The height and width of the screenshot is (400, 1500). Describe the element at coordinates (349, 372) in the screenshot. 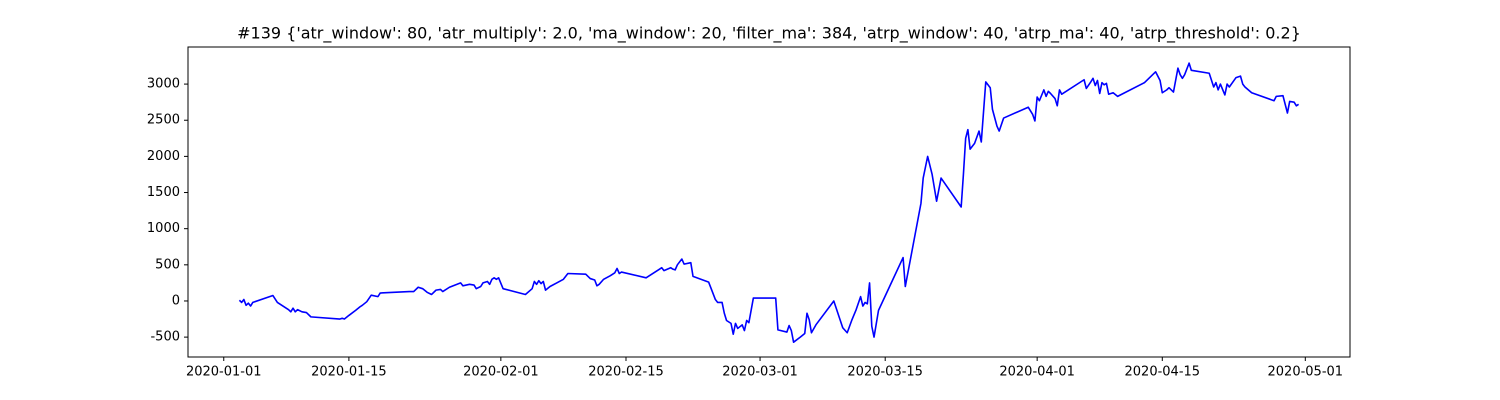

I see `x-tick-label: 2020-01-15` at that location.